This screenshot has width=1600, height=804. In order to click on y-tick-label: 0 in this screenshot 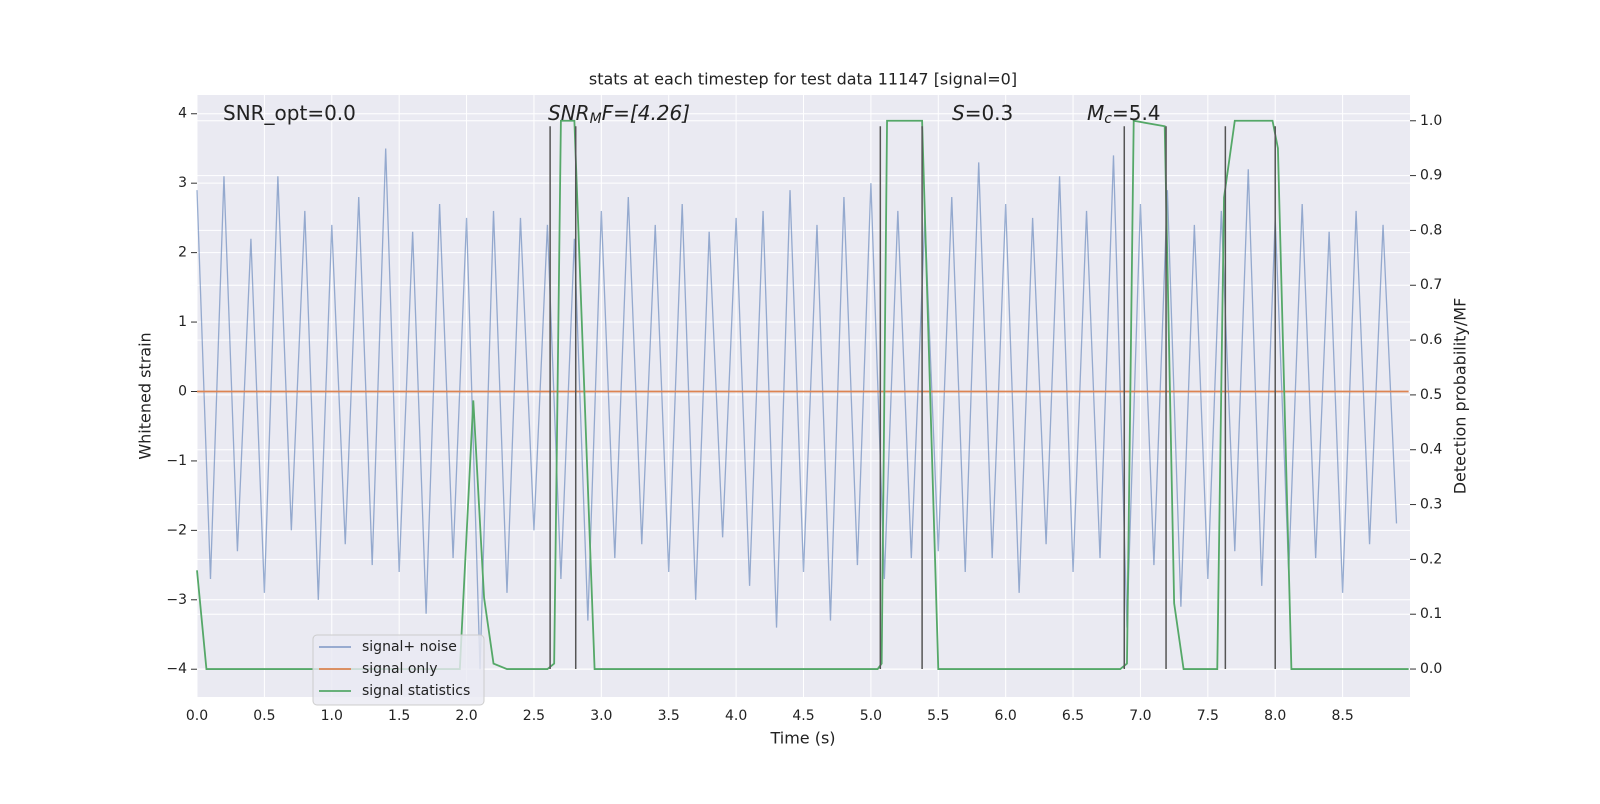, I will do `click(182, 391)`.